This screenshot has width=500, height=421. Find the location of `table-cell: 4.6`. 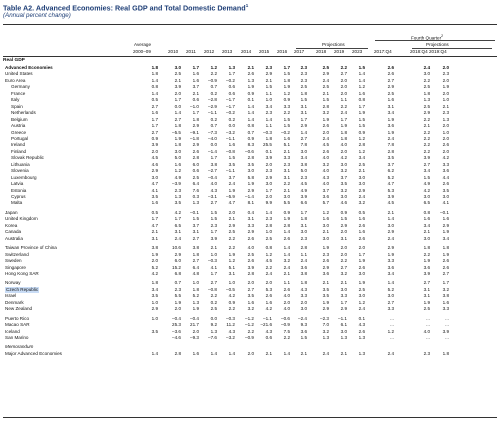

table-cell: 4.6 is located at coordinates (343, 203).